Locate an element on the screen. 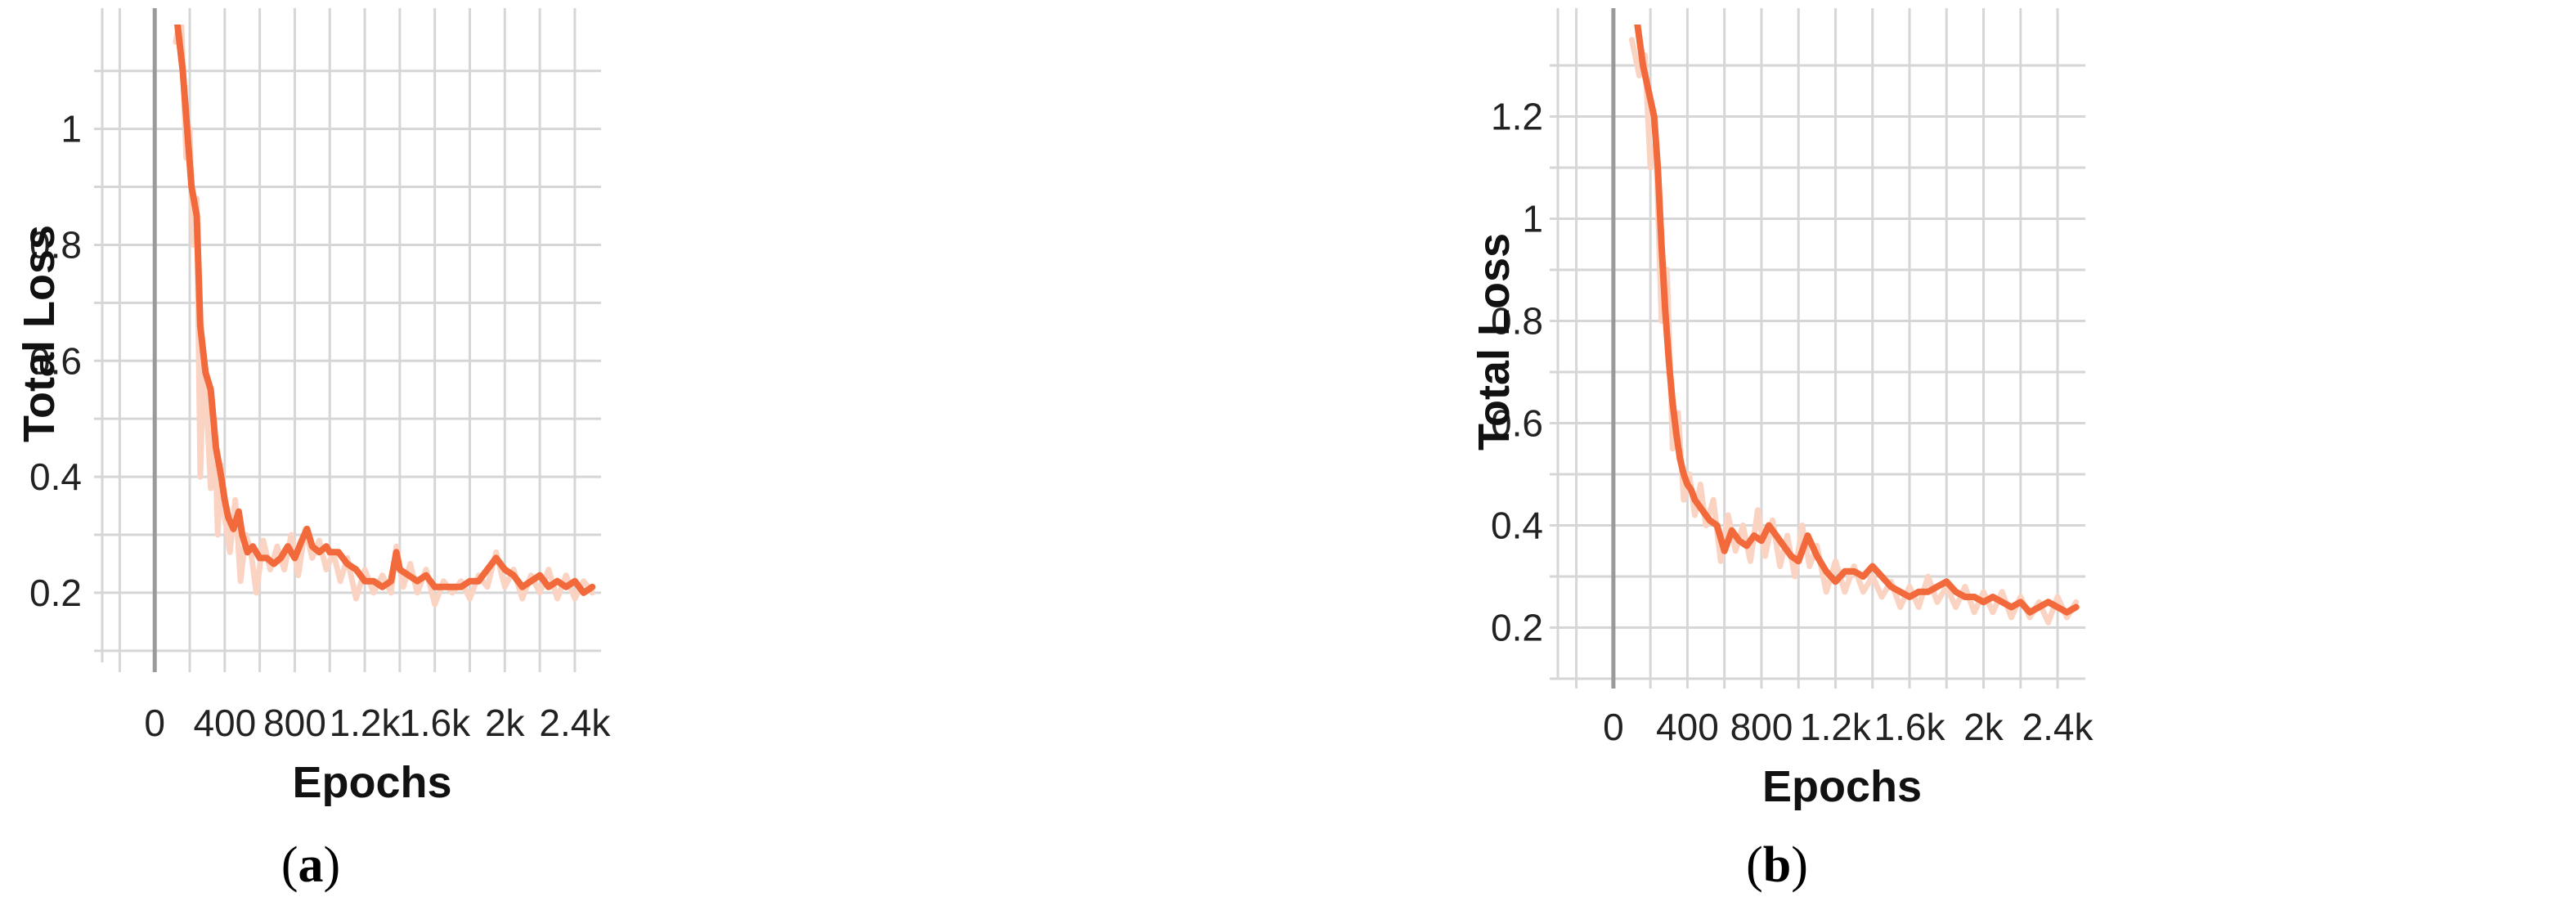  series-line-raw is located at coordinates (1854, 331).